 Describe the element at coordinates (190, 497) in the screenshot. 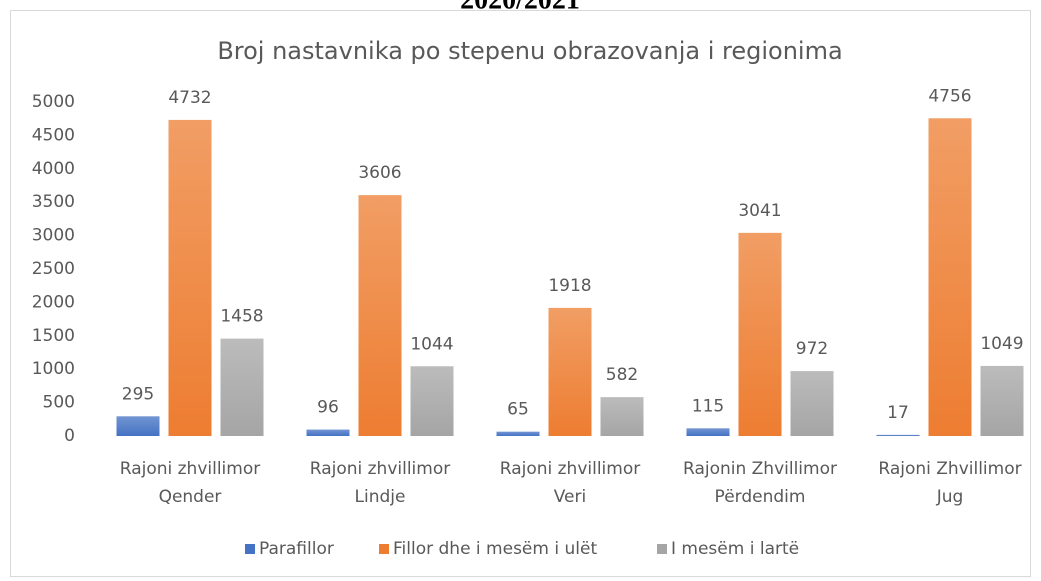

I see `x-tick-label: Qender` at that location.